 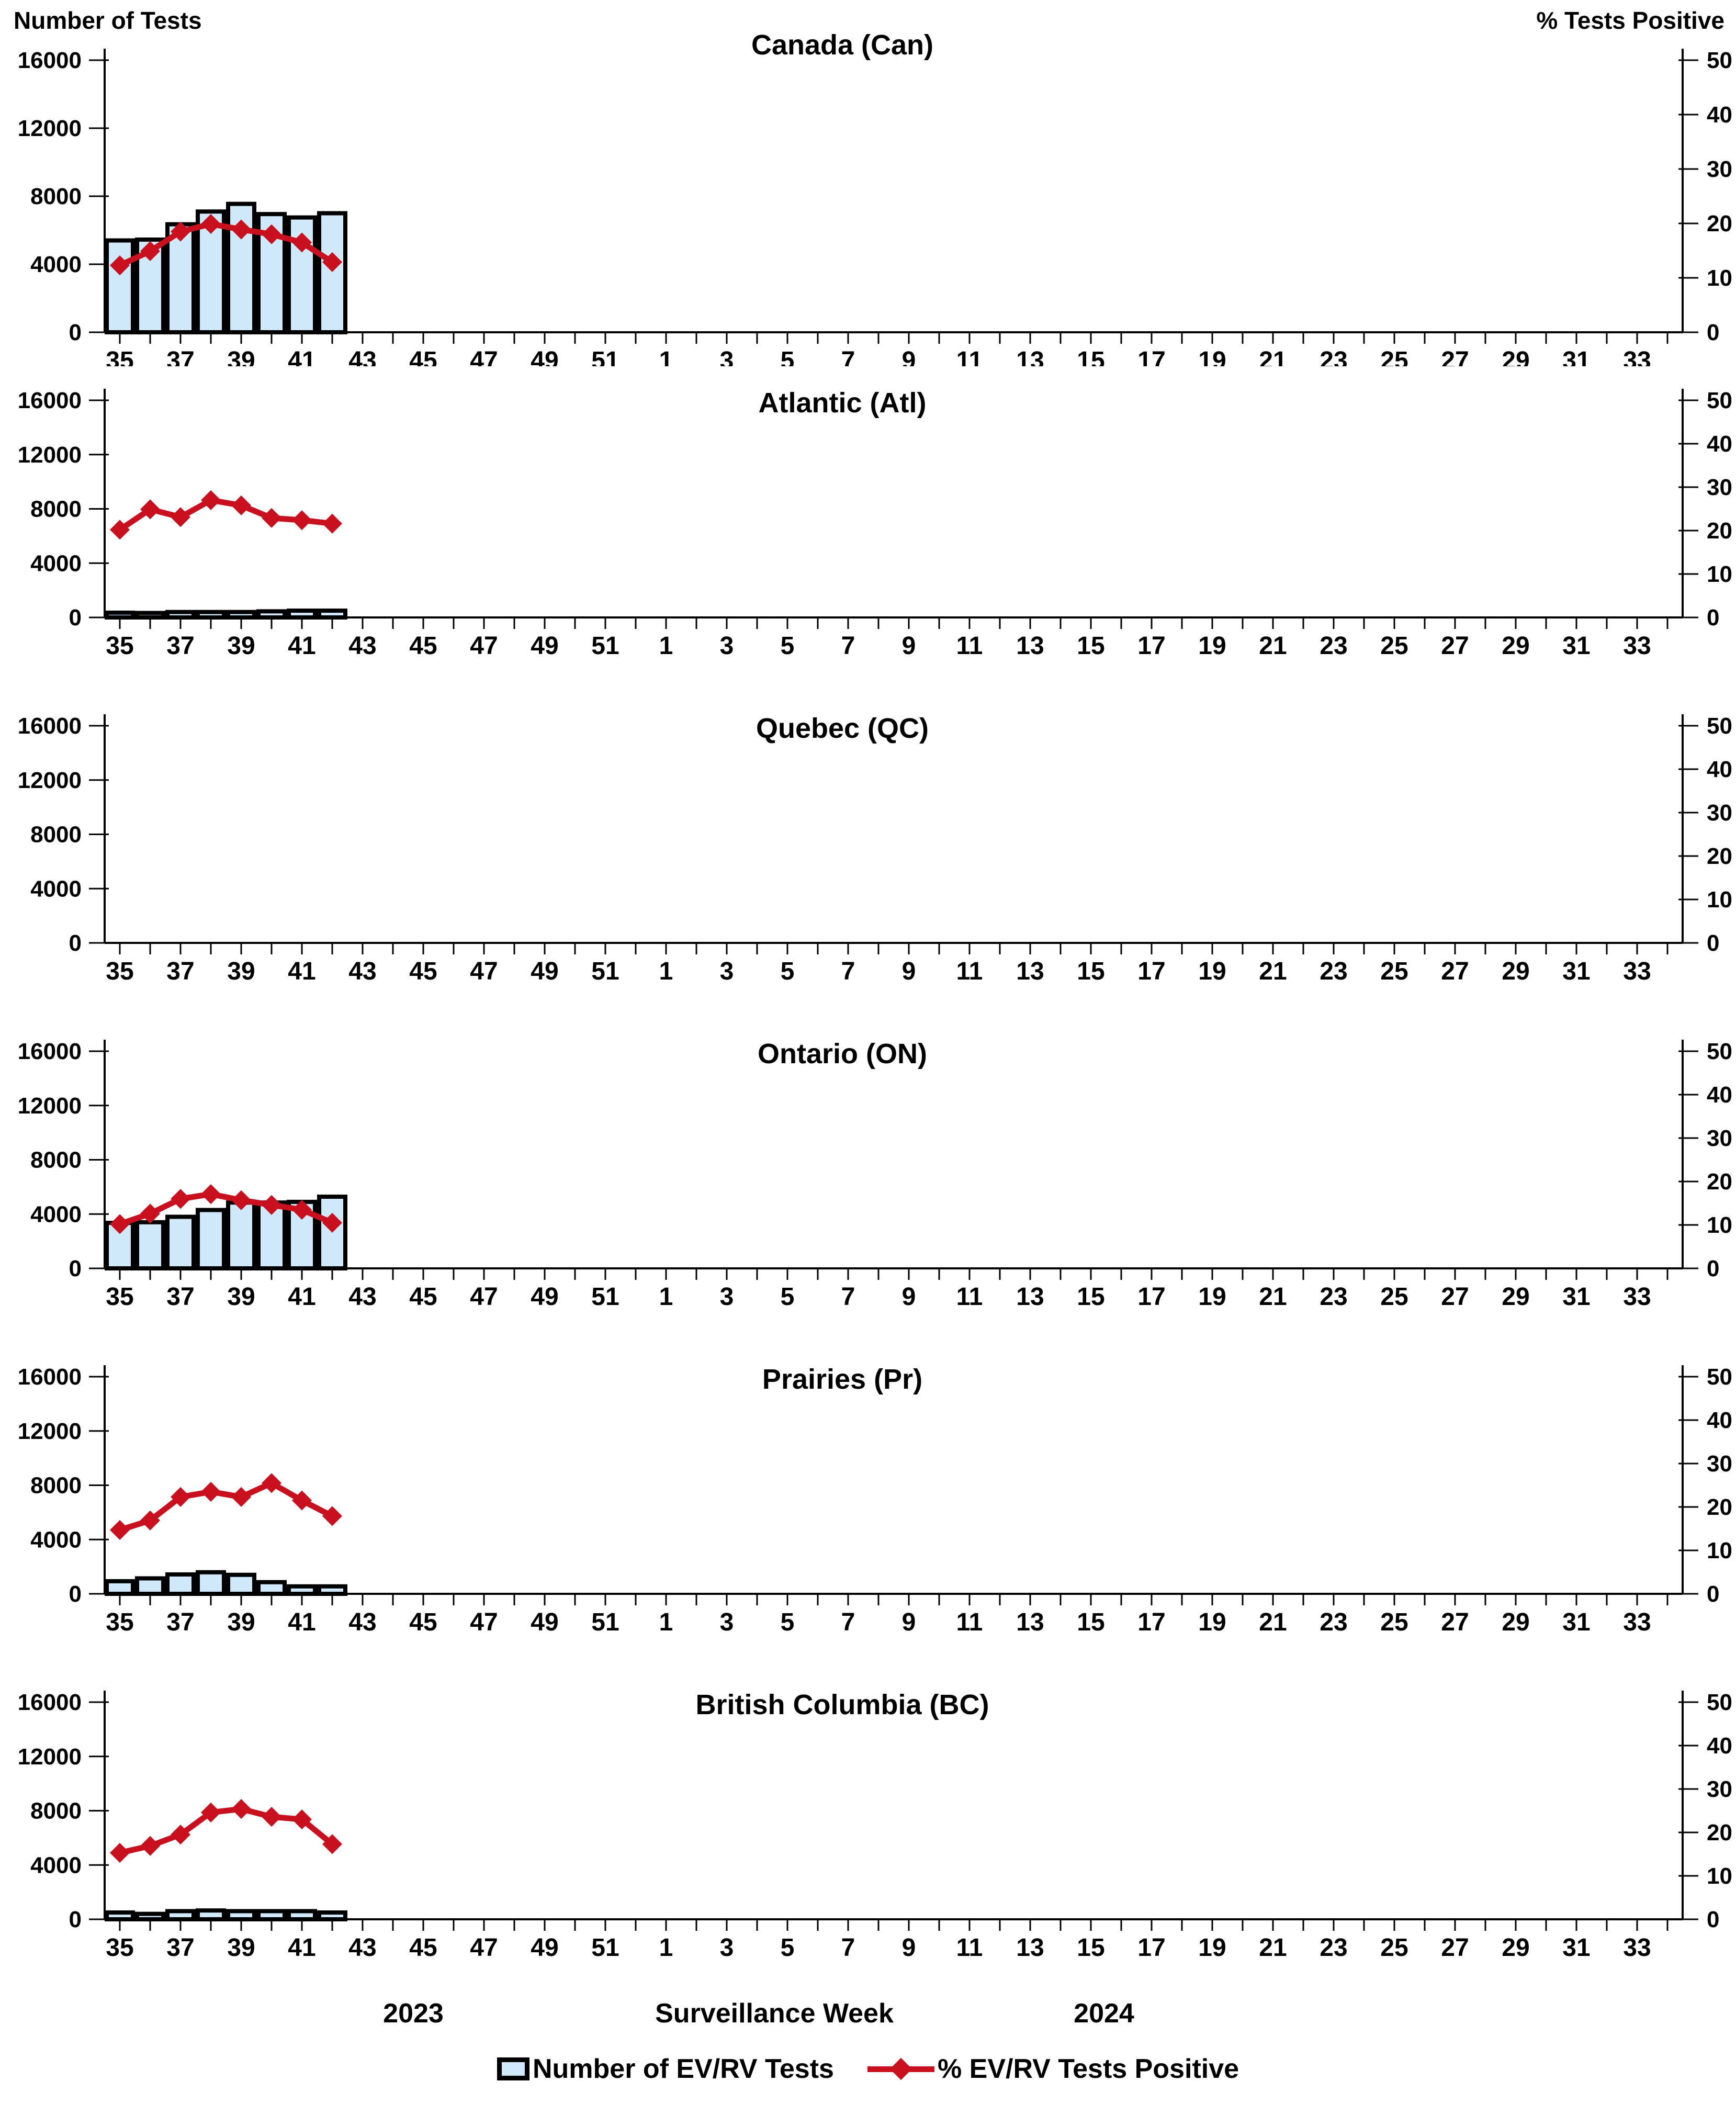 What do you see at coordinates (362, 971) in the screenshot?
I see `x-tick-label: 43` at bounding box center [362, 971].